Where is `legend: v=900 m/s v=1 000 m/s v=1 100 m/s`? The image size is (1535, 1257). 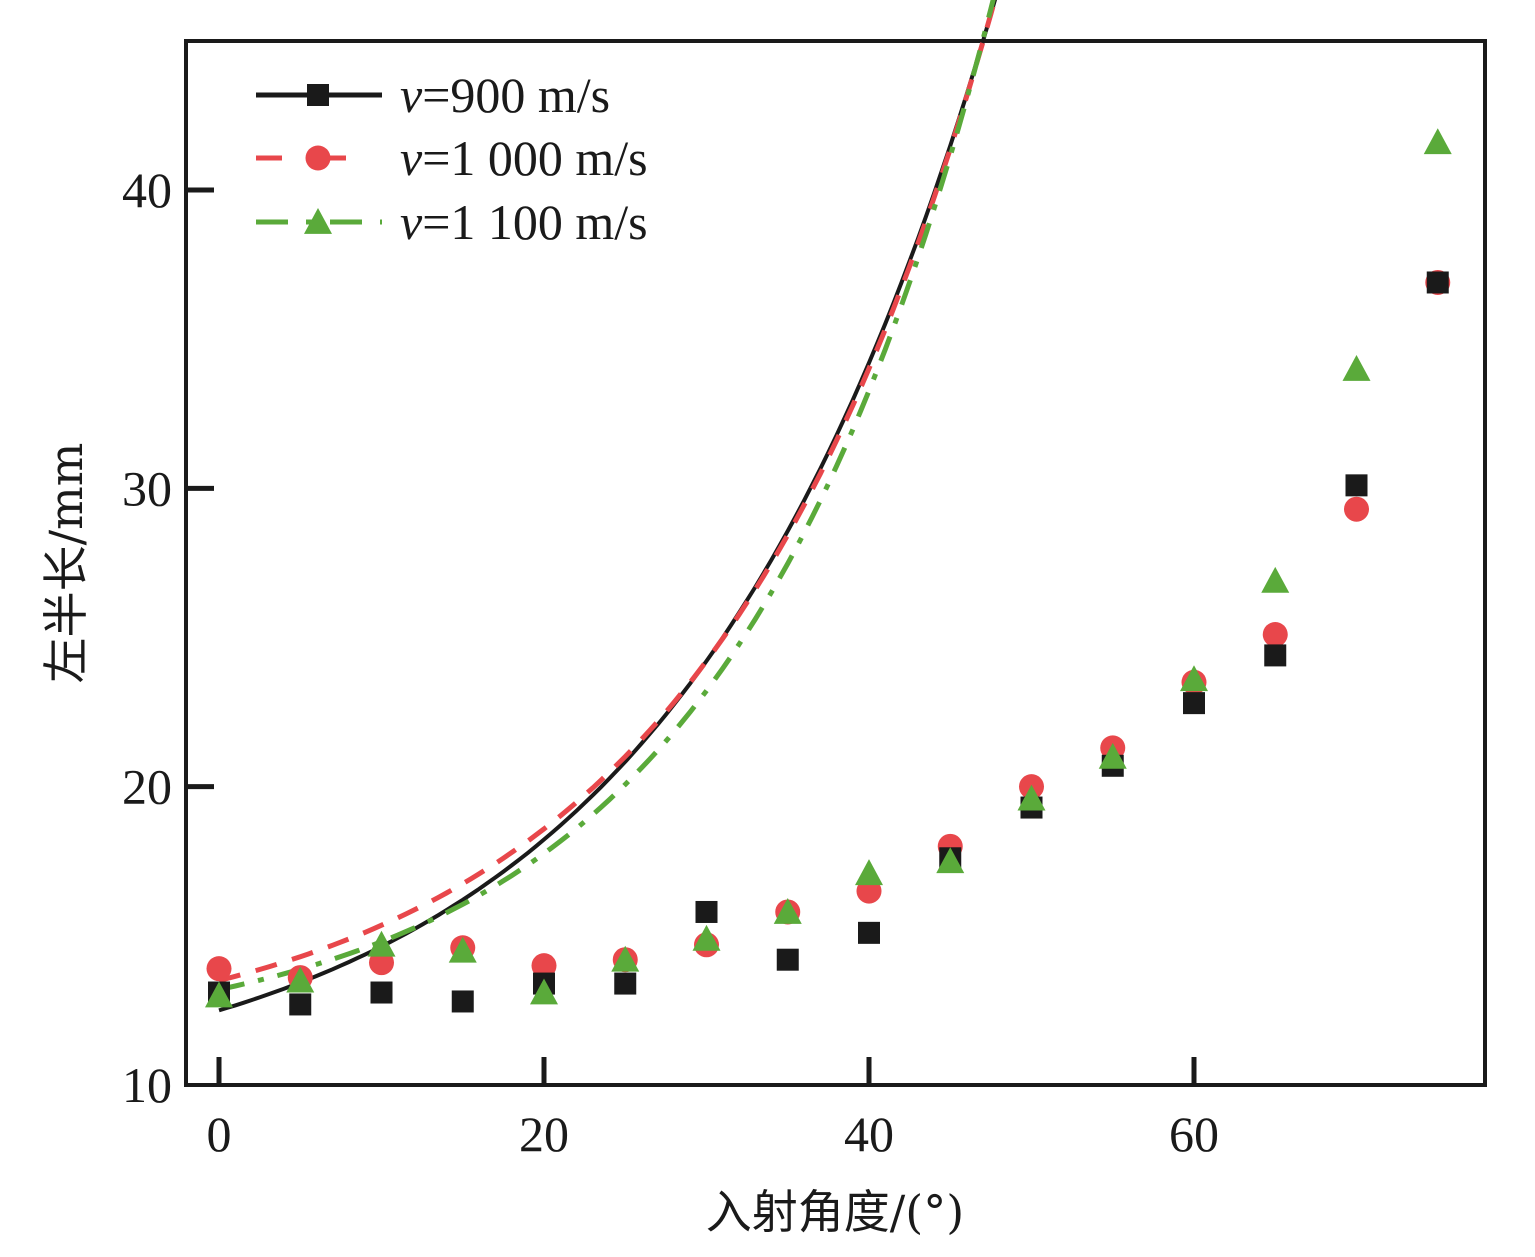
legend: v=900 m/s v=1 000 m/s v=1 100 m/s is located at coordinates (452, 158).